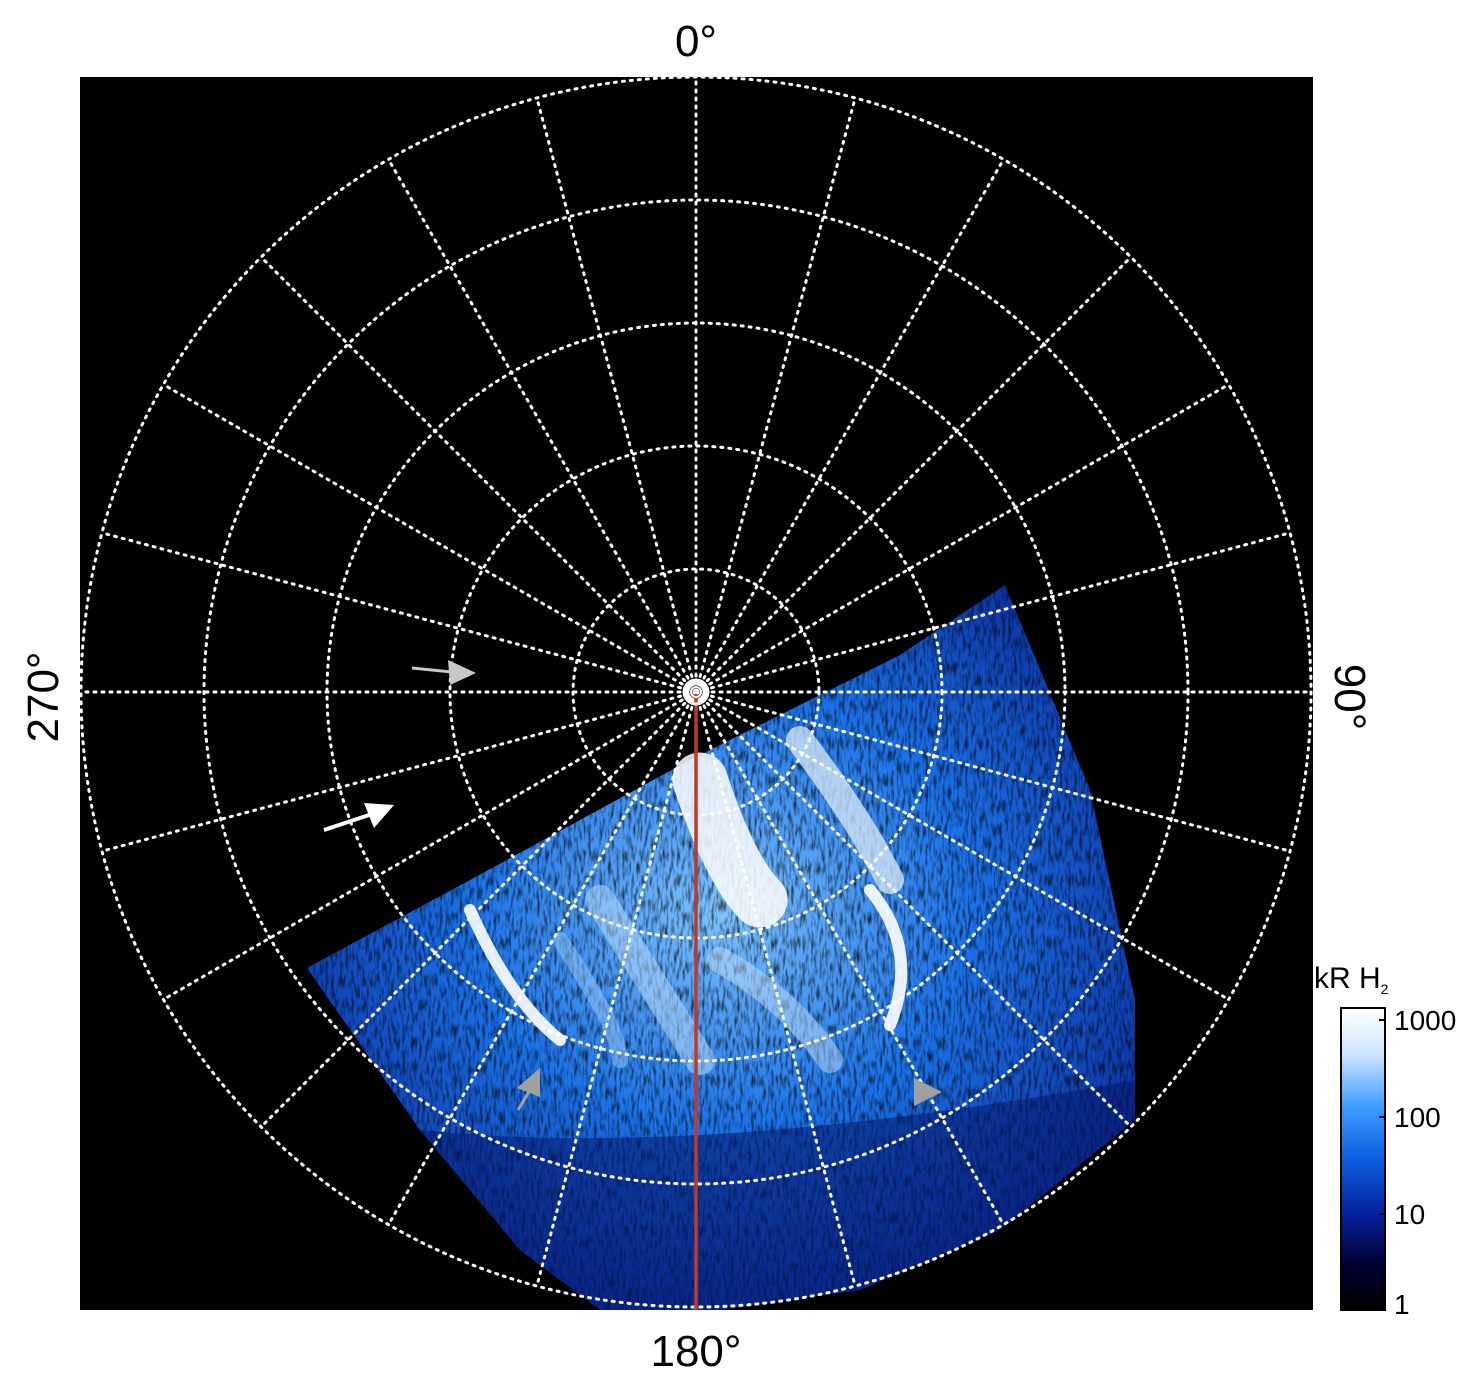 The width and height of the screenshot is (1481, 1386). I want to click on label-270-deg: 270°, so click(43, 696).